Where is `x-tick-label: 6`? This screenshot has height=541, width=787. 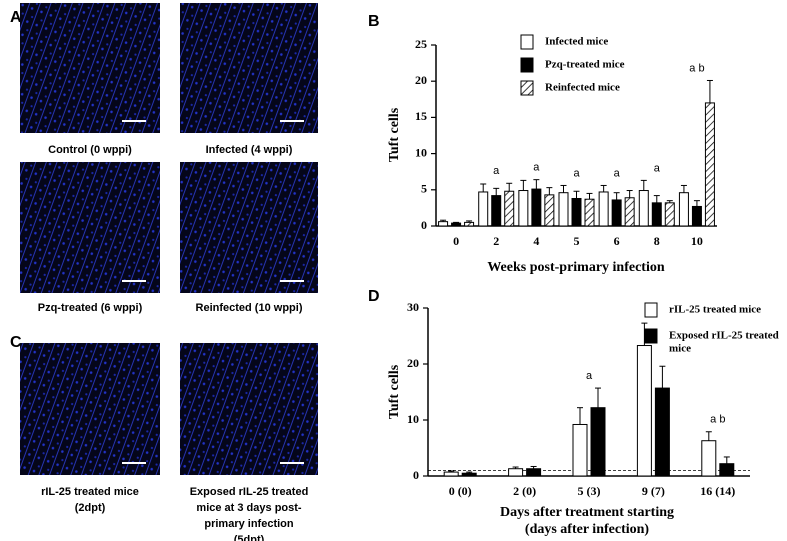
x-tick-label: 6 is located at coordinates (617, 241).